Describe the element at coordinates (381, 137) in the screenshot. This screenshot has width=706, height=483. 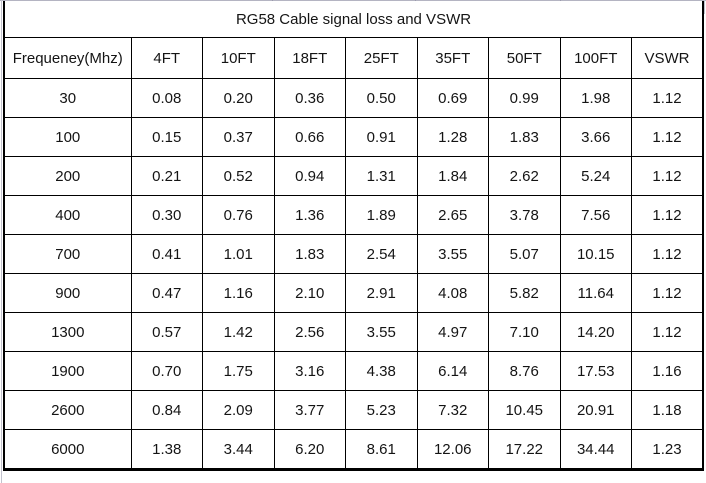
I see `loss-value-cell: 0.91` at that location.